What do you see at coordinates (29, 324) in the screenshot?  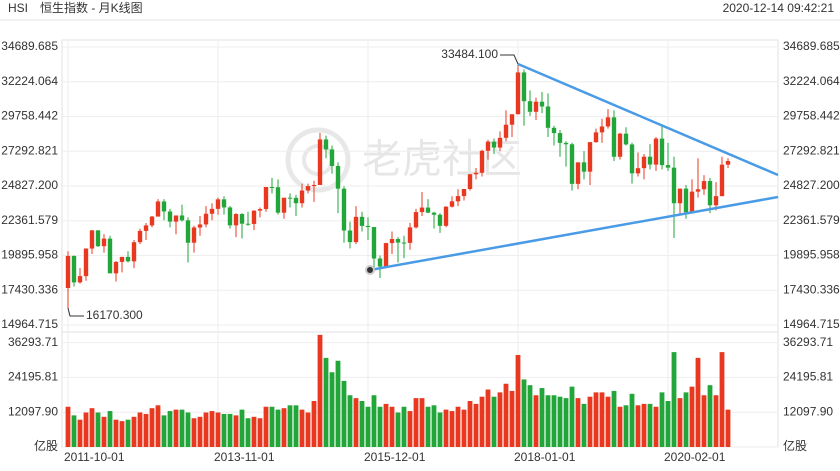 I see `y-tick-label: 14964.715` at bounding box center [29, 324].